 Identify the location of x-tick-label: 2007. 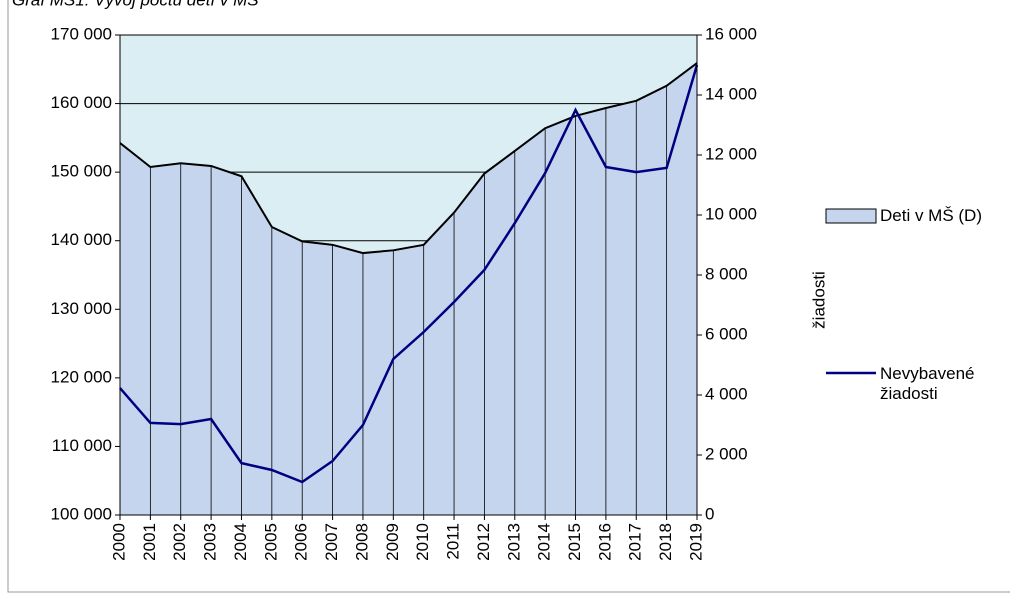
(331, 542).